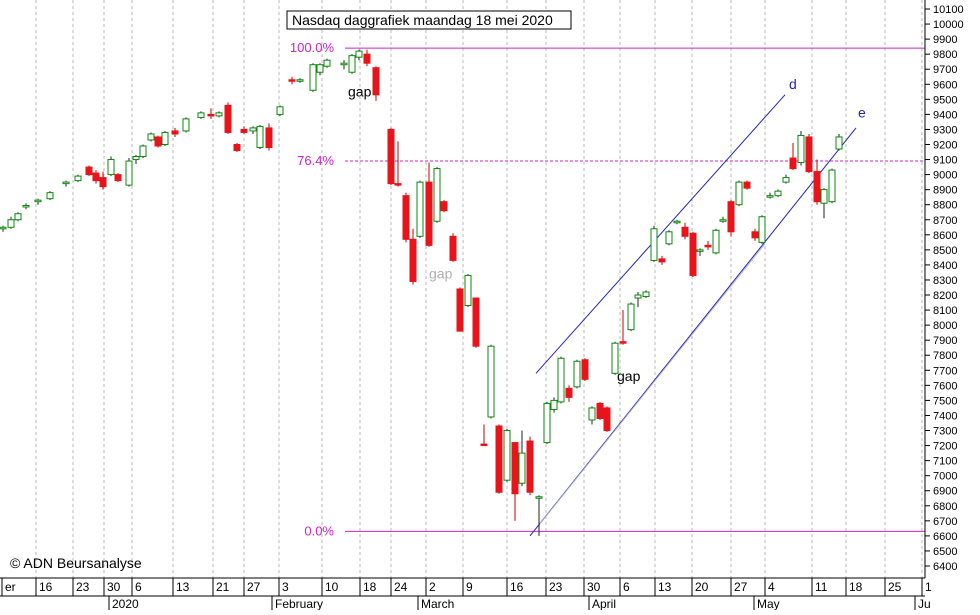 The image size is (980, 615). Describe the element at coordinates (945, 507) in the screenshot. I see `y-tick-label: 6800` at that location.